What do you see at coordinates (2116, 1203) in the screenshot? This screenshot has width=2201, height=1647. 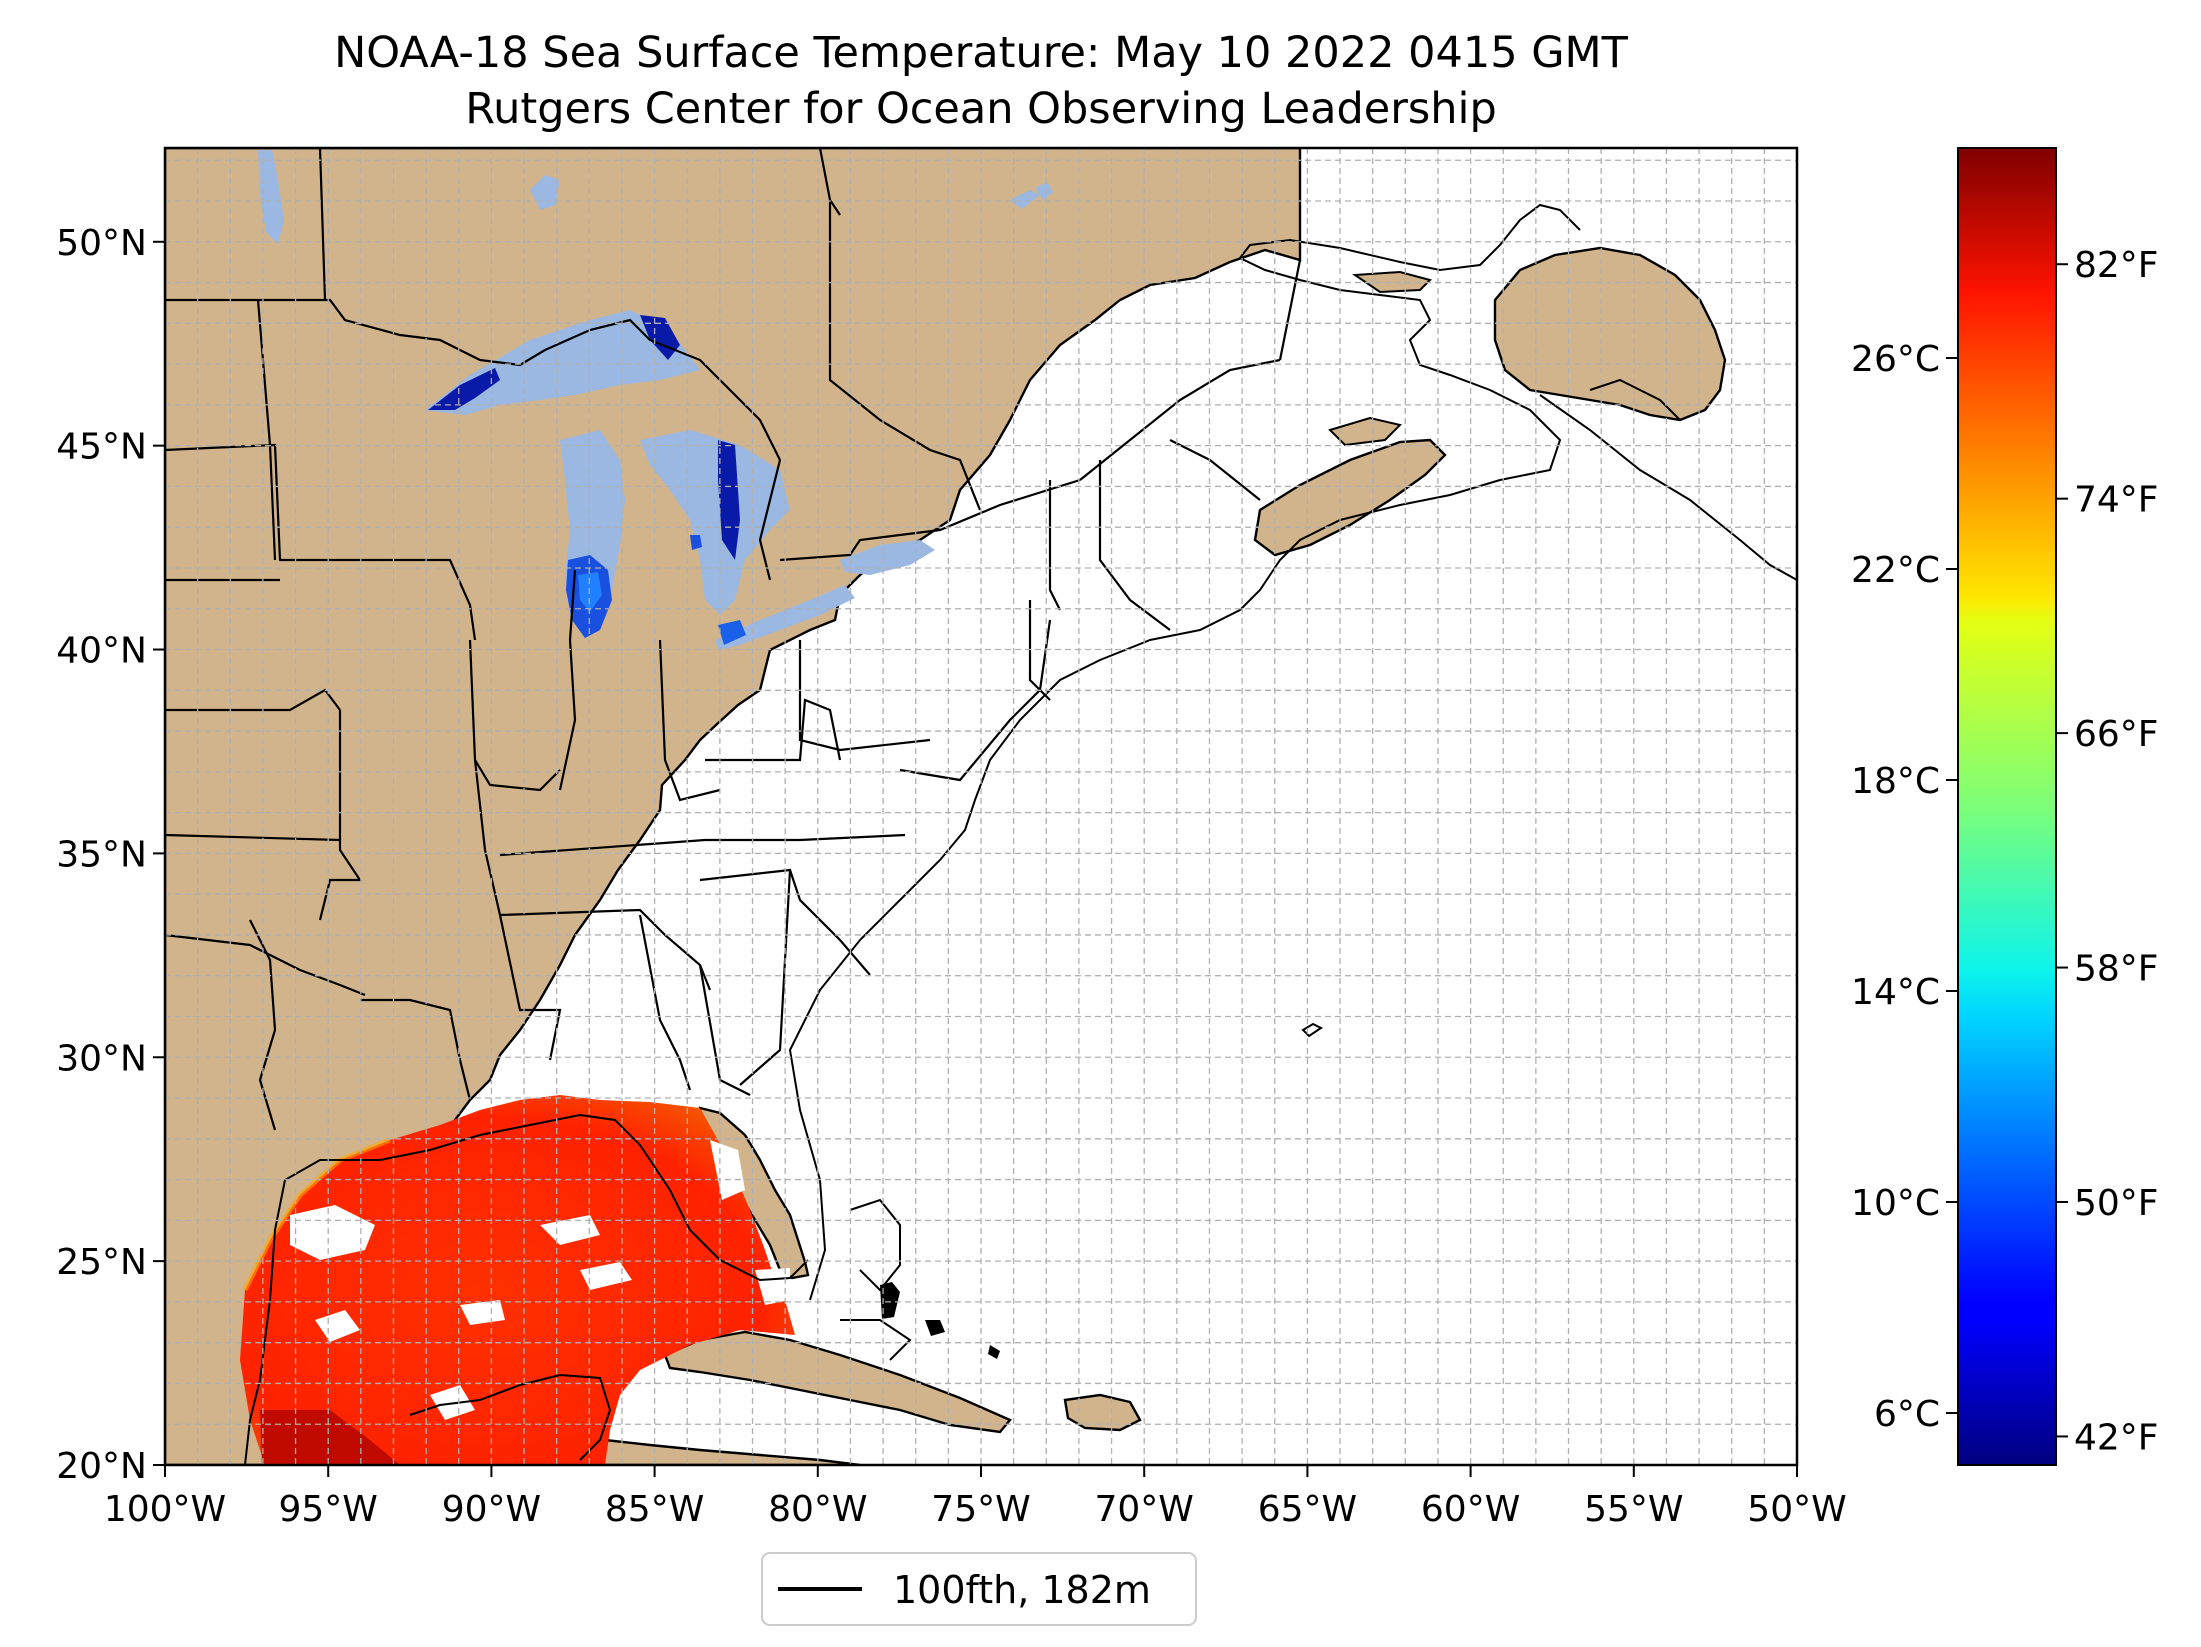 I see `fahrenheit-tick-label: 50°F` at bounding box center [2116, 1203].